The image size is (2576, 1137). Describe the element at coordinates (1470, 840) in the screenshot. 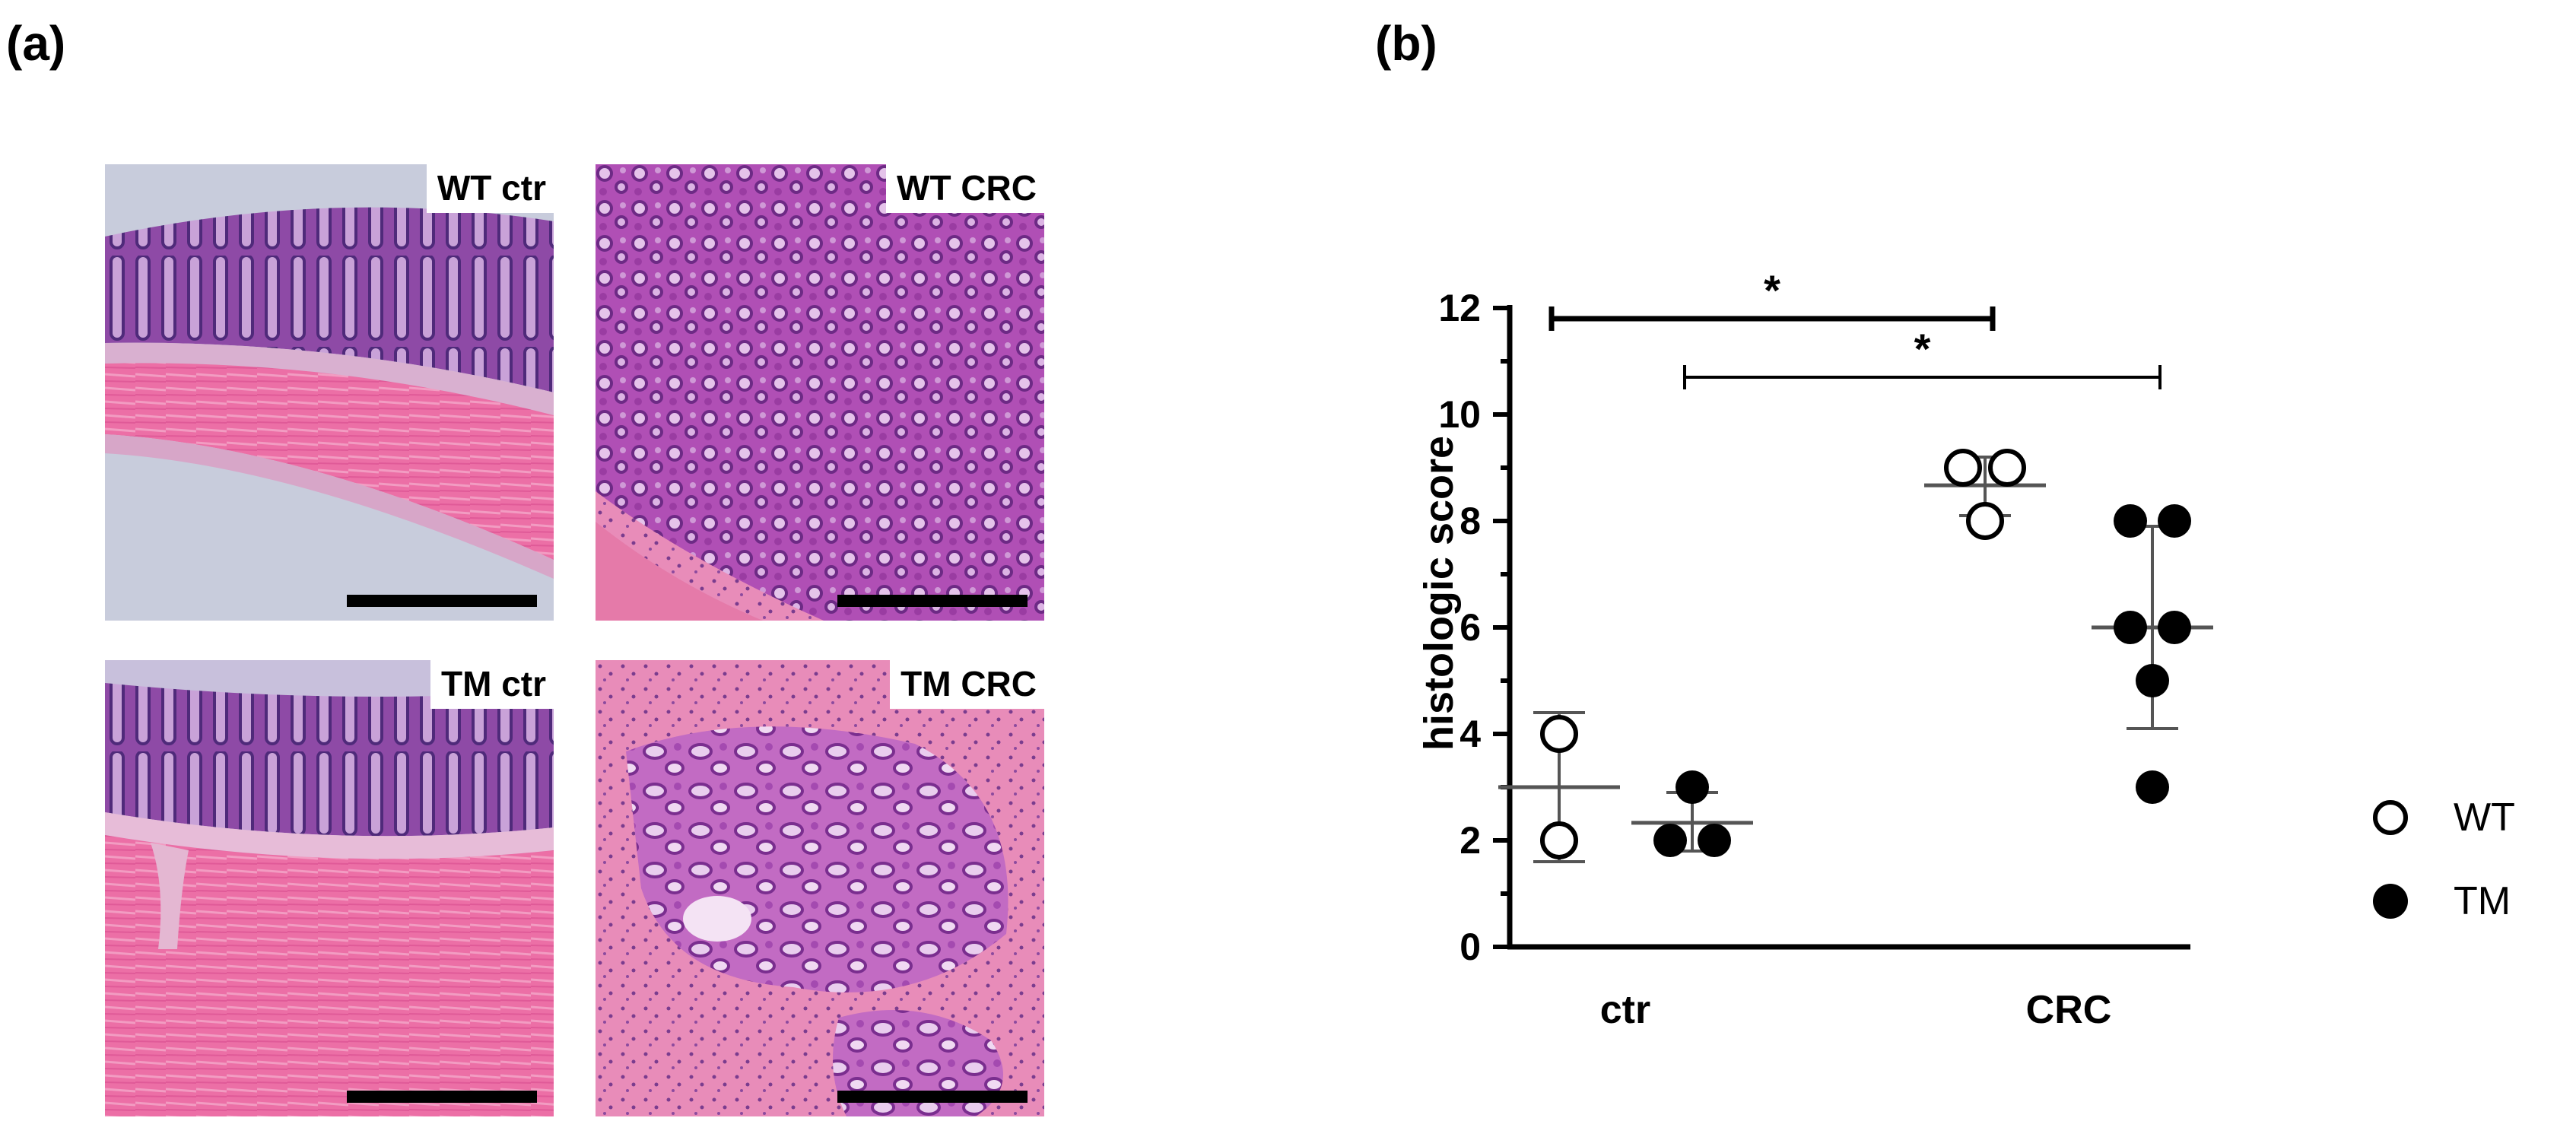

I see `y-tick-label: 2` at that location.